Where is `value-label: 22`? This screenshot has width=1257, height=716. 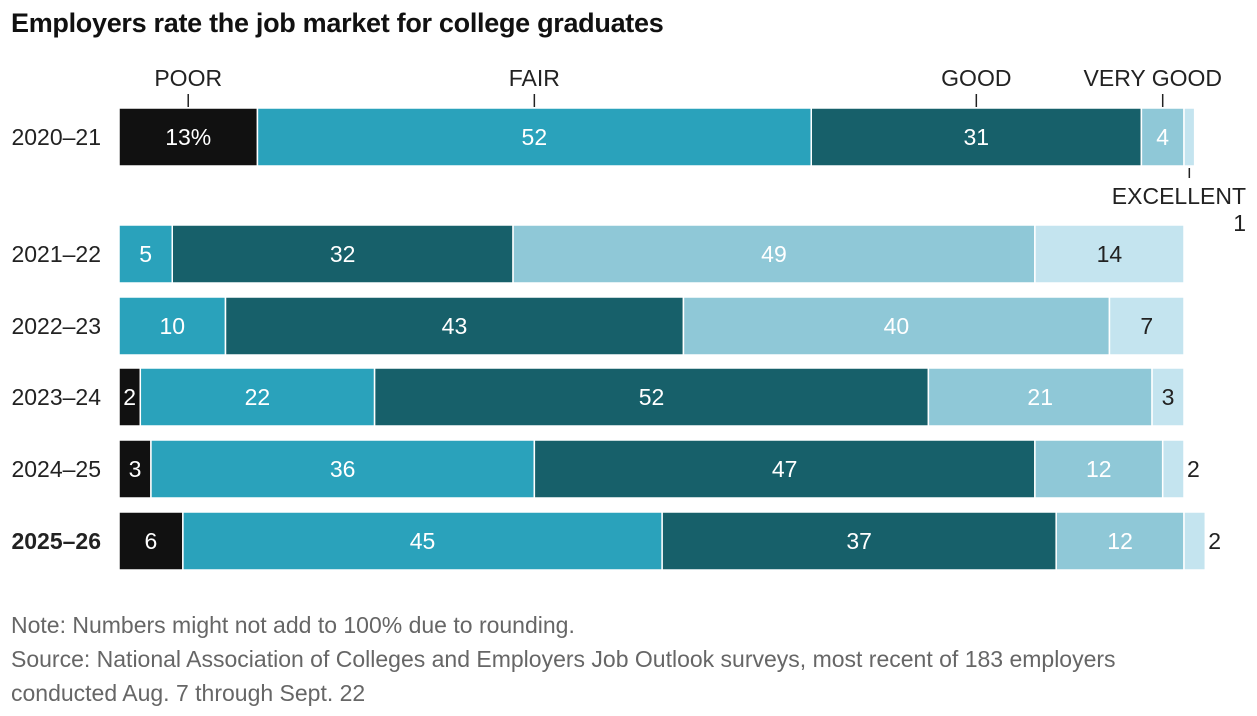 value-label: 22 is located at coordinates (258, 397).